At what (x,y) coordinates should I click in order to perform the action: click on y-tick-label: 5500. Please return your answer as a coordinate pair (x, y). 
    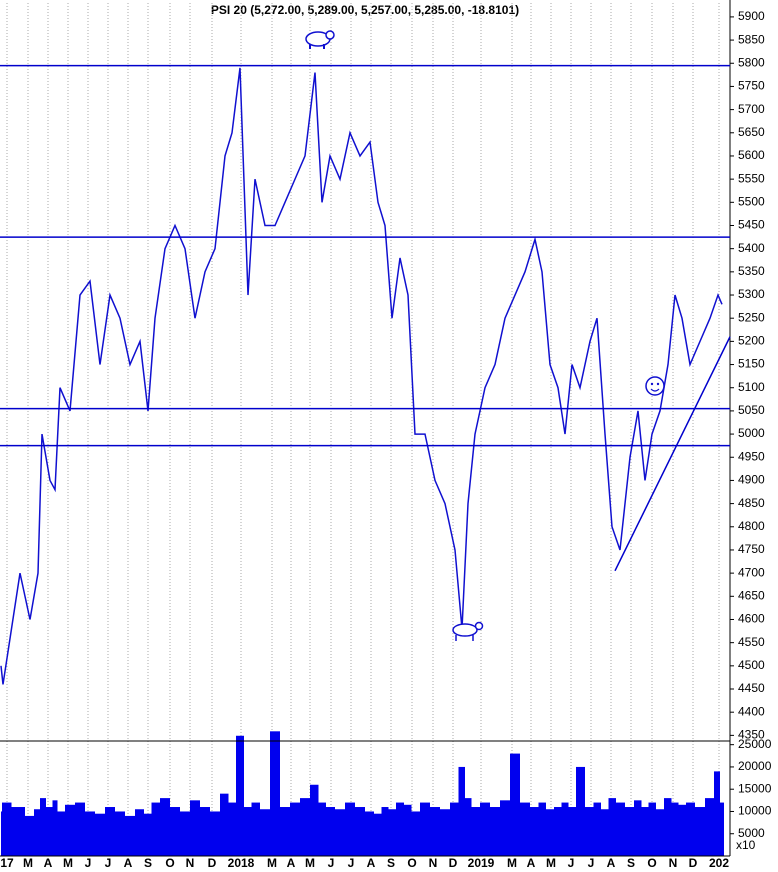
    Looking at the image, I should click on (751, 201).